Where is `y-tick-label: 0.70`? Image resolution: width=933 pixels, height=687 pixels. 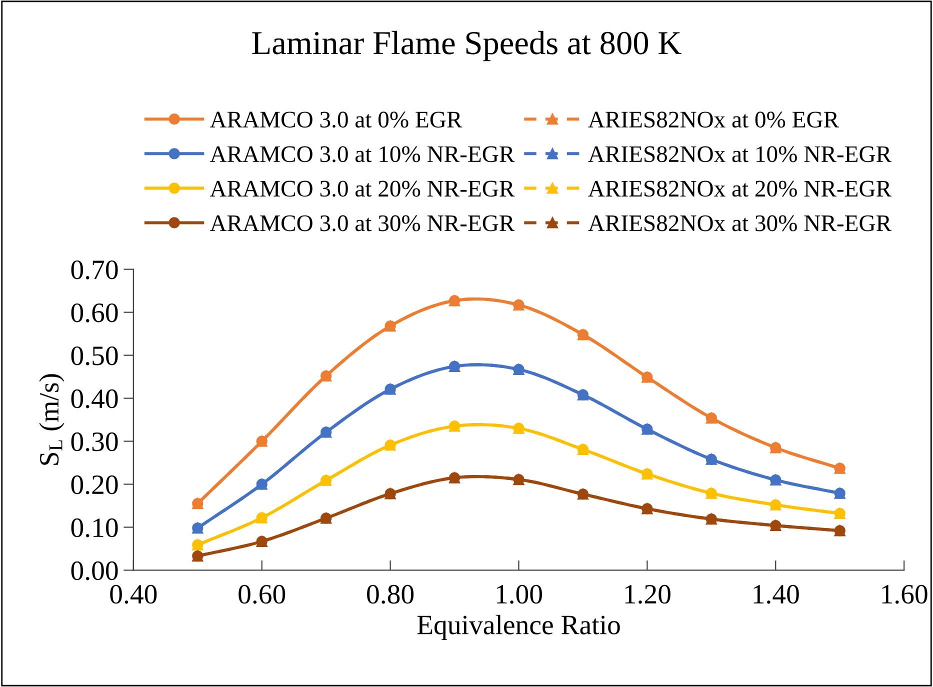 y-tick-label: 0.70 is located at coordinates (94, 270).